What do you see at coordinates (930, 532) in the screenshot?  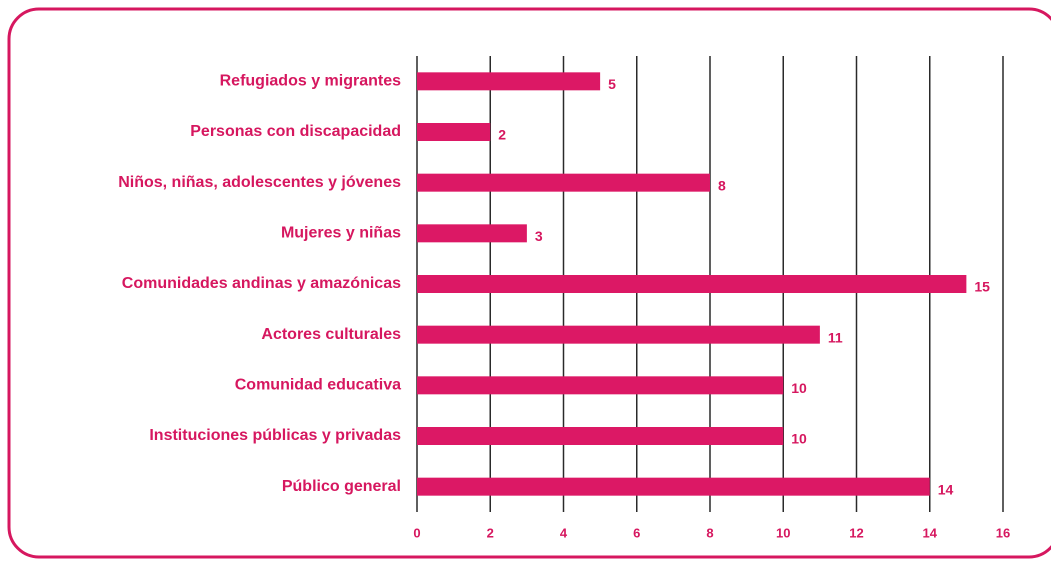 I see `x-tick-label: 14` at bounding box center [930, 532].